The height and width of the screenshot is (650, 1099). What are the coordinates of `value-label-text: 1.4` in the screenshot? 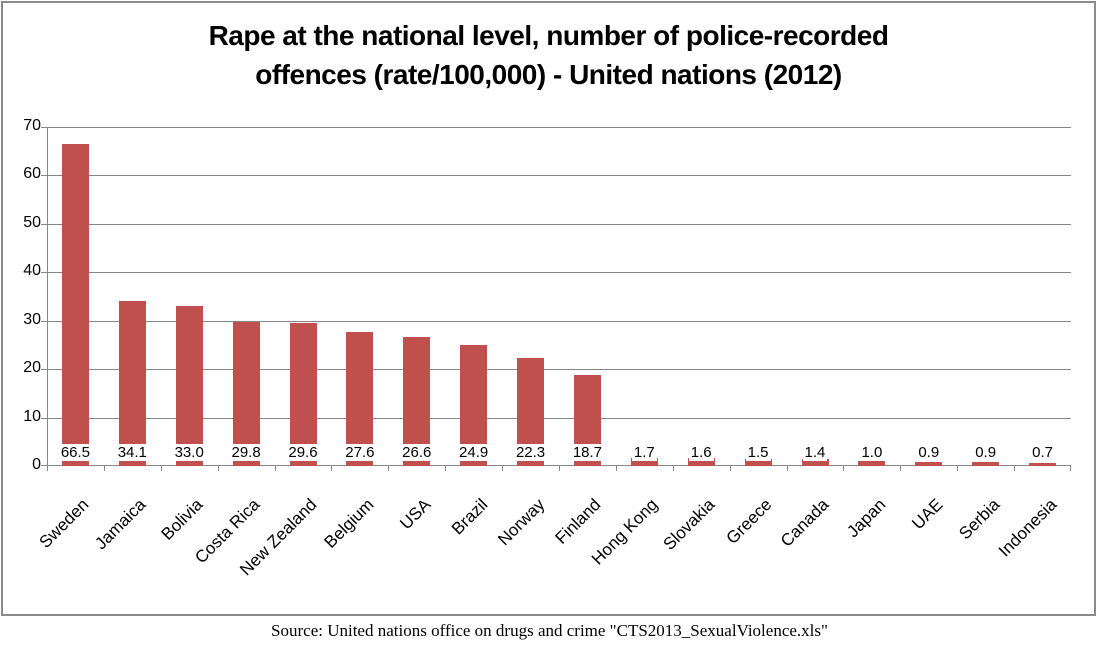 It's located at (815, 452).